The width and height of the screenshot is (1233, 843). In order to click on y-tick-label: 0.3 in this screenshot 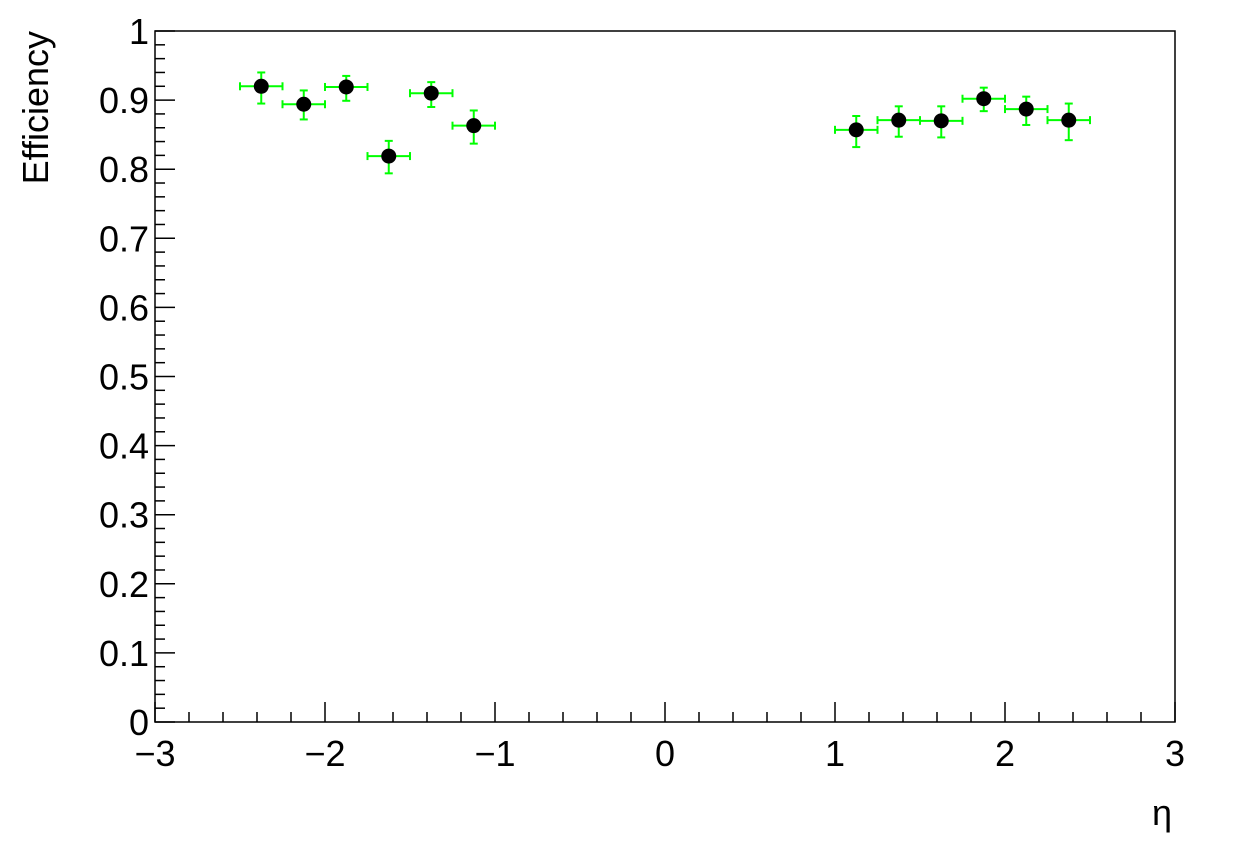, I will do `click(124, 515)`.